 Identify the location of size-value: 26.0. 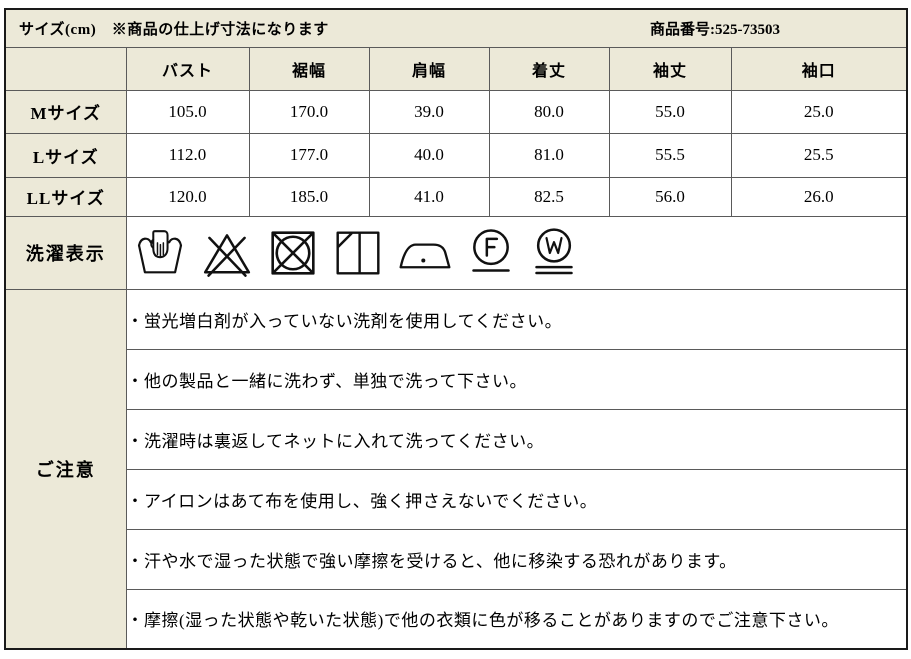
(819, 196).